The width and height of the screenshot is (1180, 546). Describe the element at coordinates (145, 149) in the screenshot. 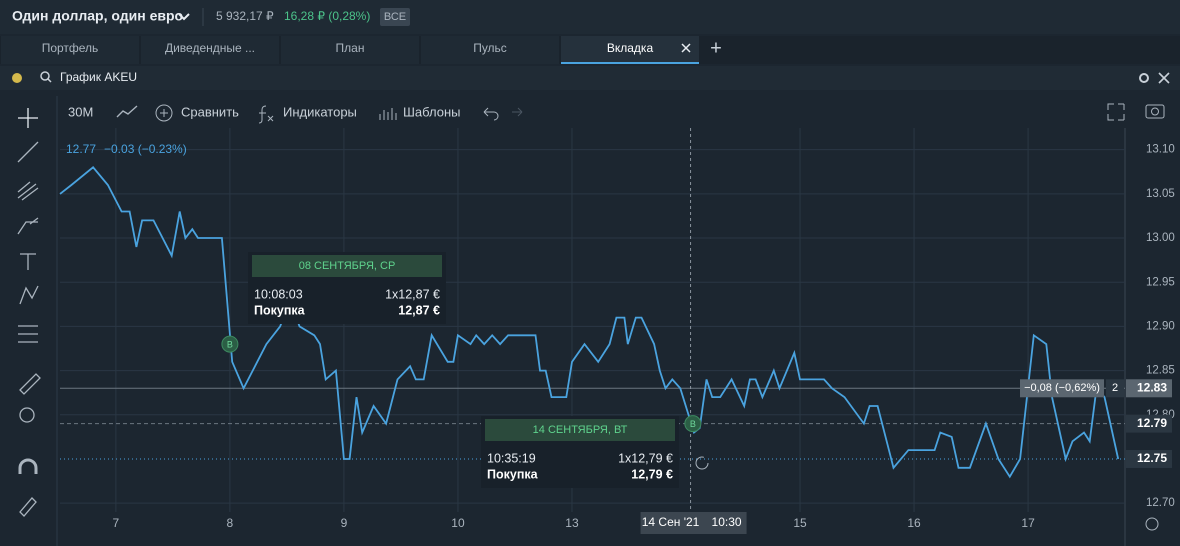

I see `legend-change: −0.03 (−0.23%)` at that location.